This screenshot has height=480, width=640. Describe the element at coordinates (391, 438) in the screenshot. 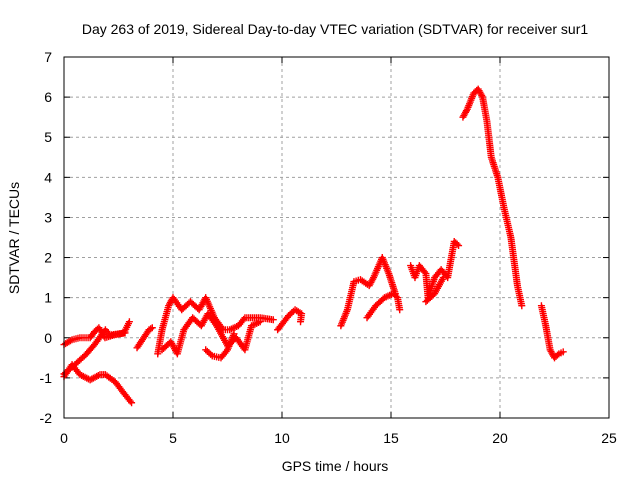

I see `x-tick-label: 15` at that location.